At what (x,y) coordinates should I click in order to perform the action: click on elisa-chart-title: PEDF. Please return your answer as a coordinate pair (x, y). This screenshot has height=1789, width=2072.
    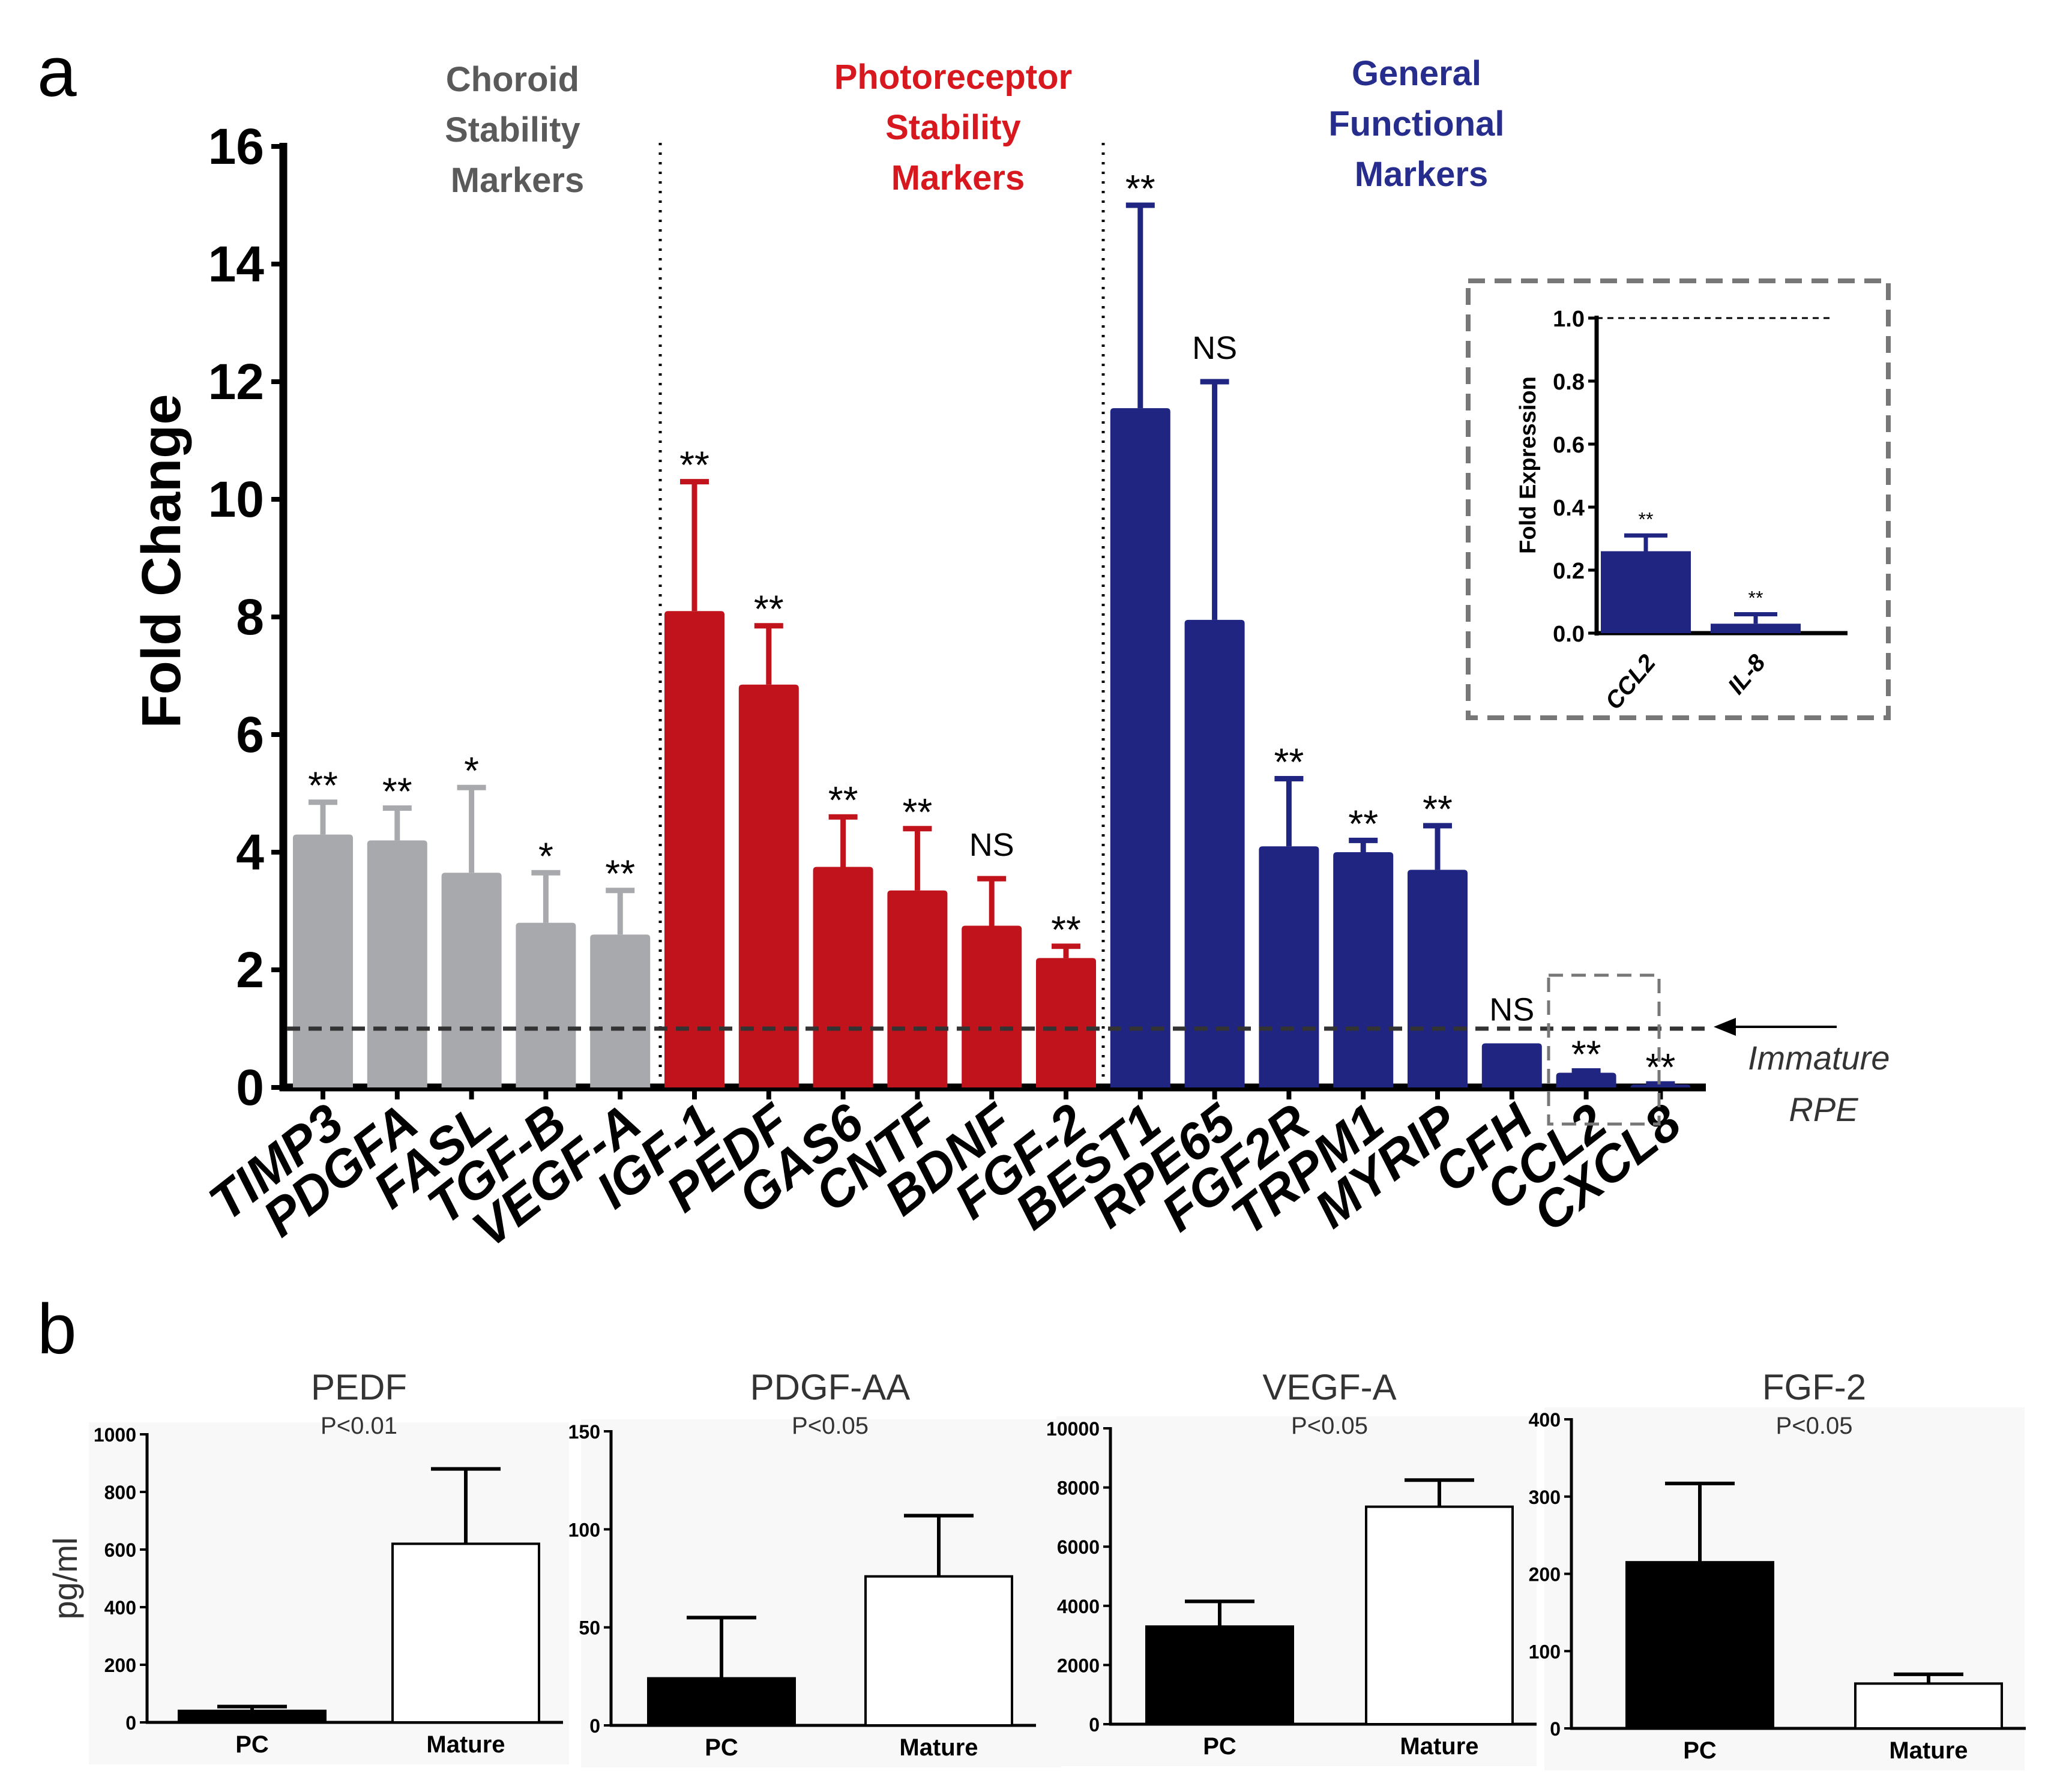
    Looking at the image, I should click on (359, 1387).